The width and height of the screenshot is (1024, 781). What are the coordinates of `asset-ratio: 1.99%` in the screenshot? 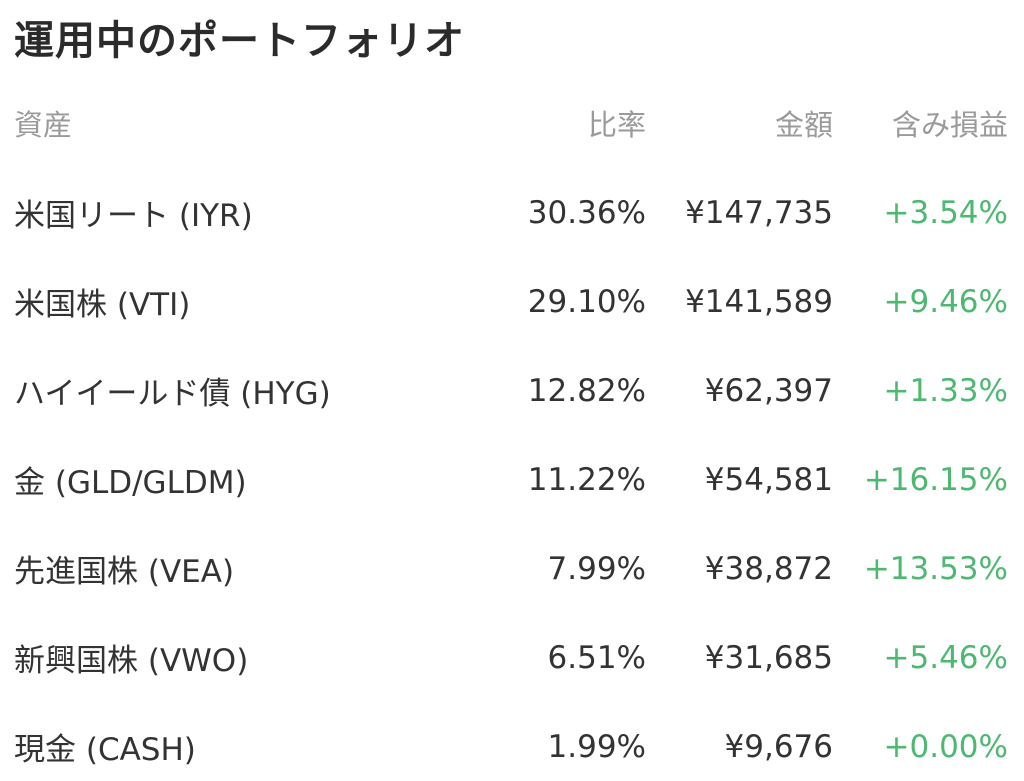 It's located at (596, 746).